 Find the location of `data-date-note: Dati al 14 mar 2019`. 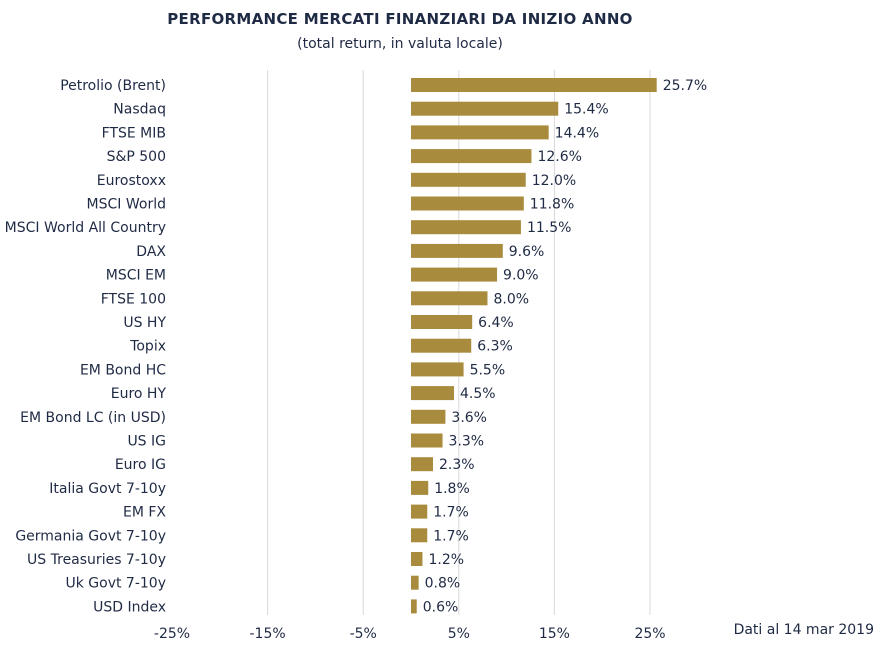

data-date-note: Dati al 14 mar 2019 is located at coordinates (803, 630).